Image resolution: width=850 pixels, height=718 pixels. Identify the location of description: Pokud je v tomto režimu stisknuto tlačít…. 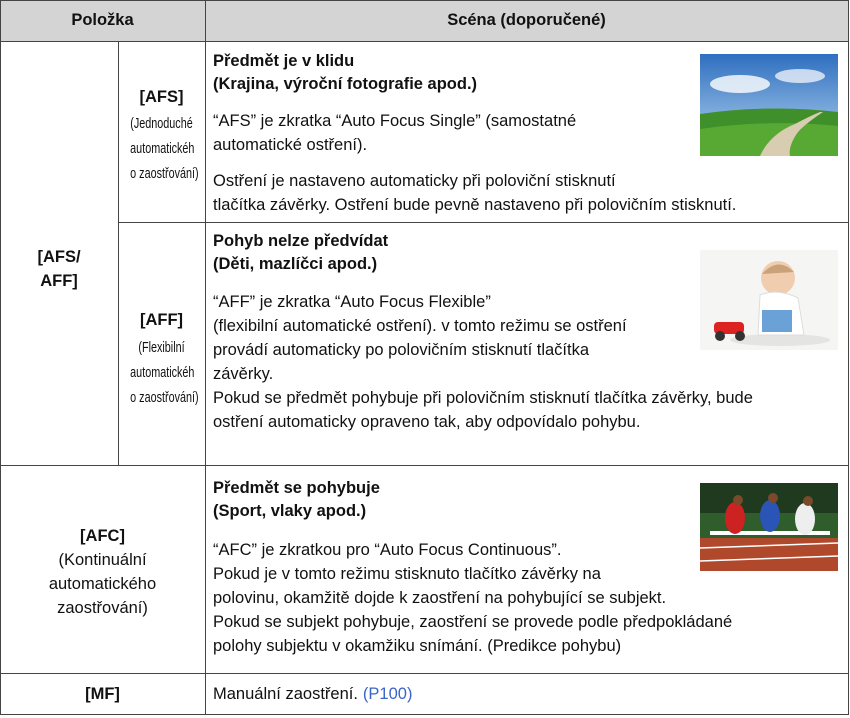
(407, 574).